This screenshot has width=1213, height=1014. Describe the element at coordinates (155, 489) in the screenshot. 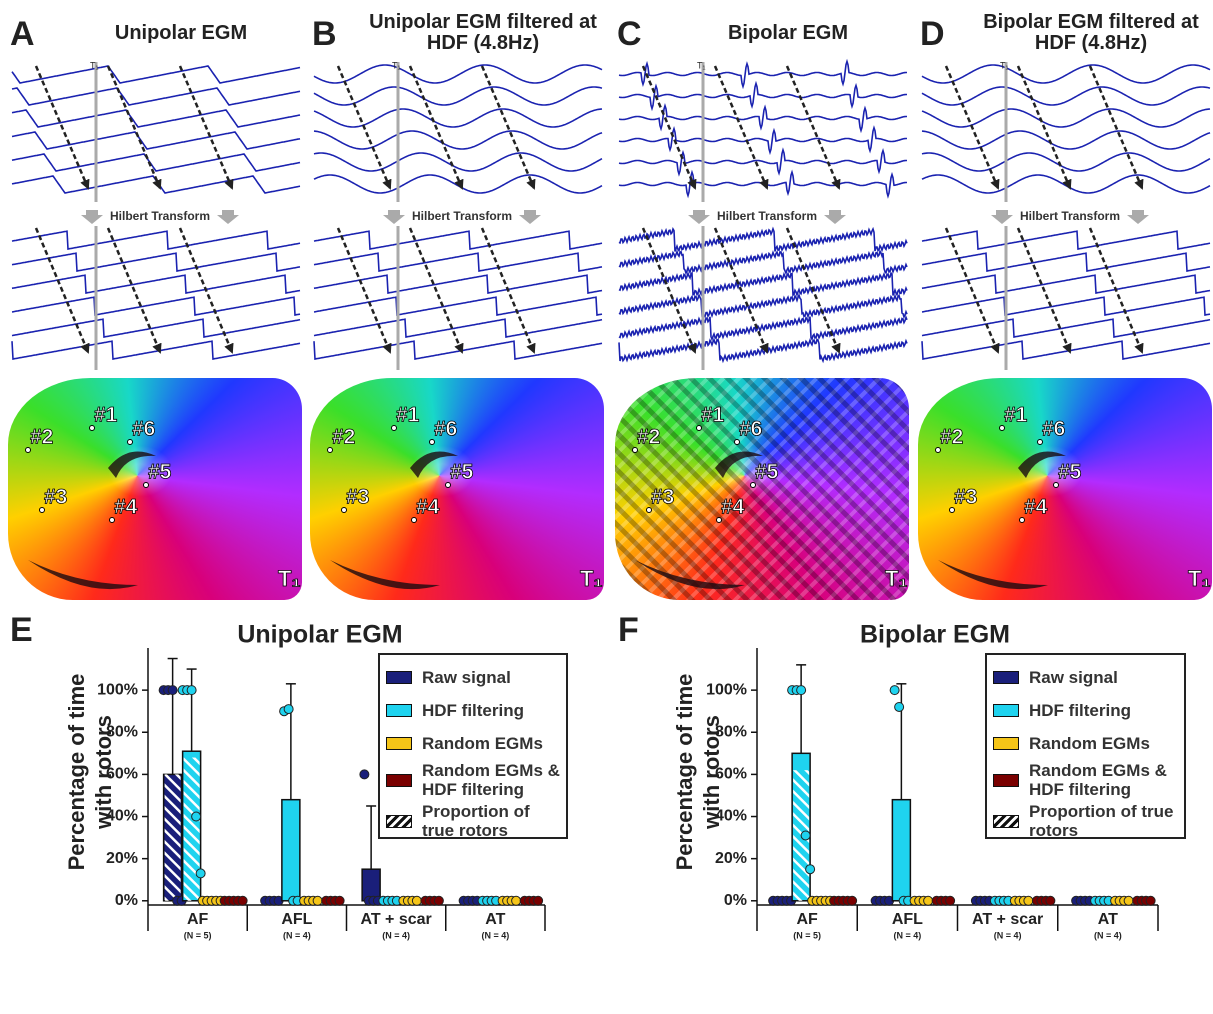

I see `map-surface` at that location.